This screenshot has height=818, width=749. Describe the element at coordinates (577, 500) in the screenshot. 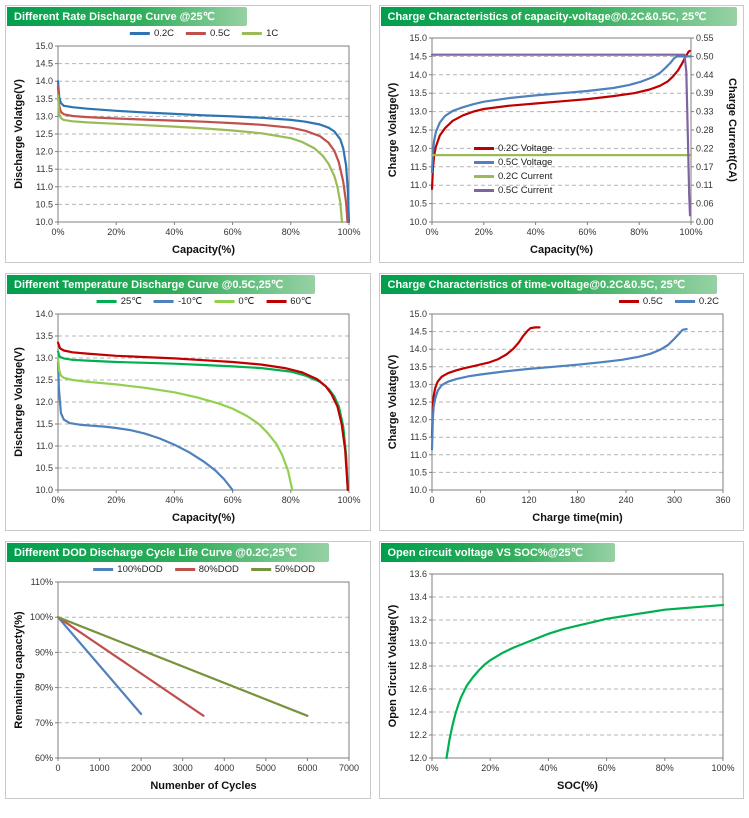

I see `svg-text: 180` at that location.